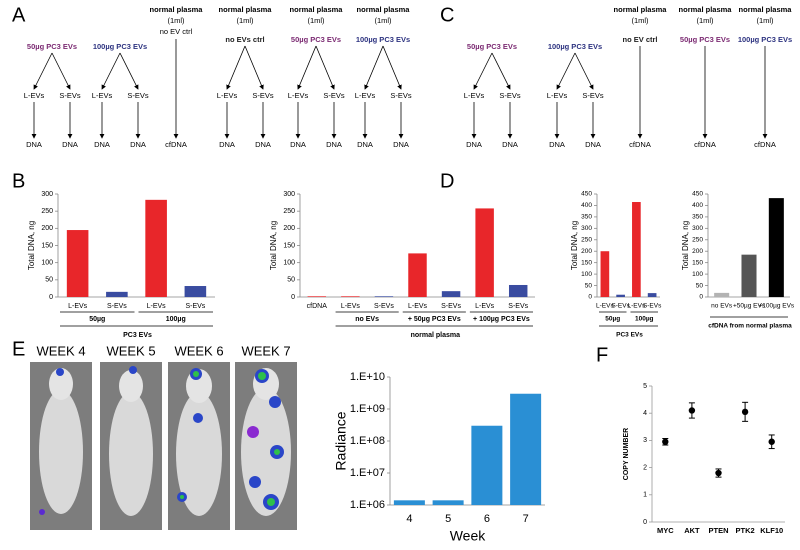  I want to click on y-tick-label: 350, so click(586, 217).